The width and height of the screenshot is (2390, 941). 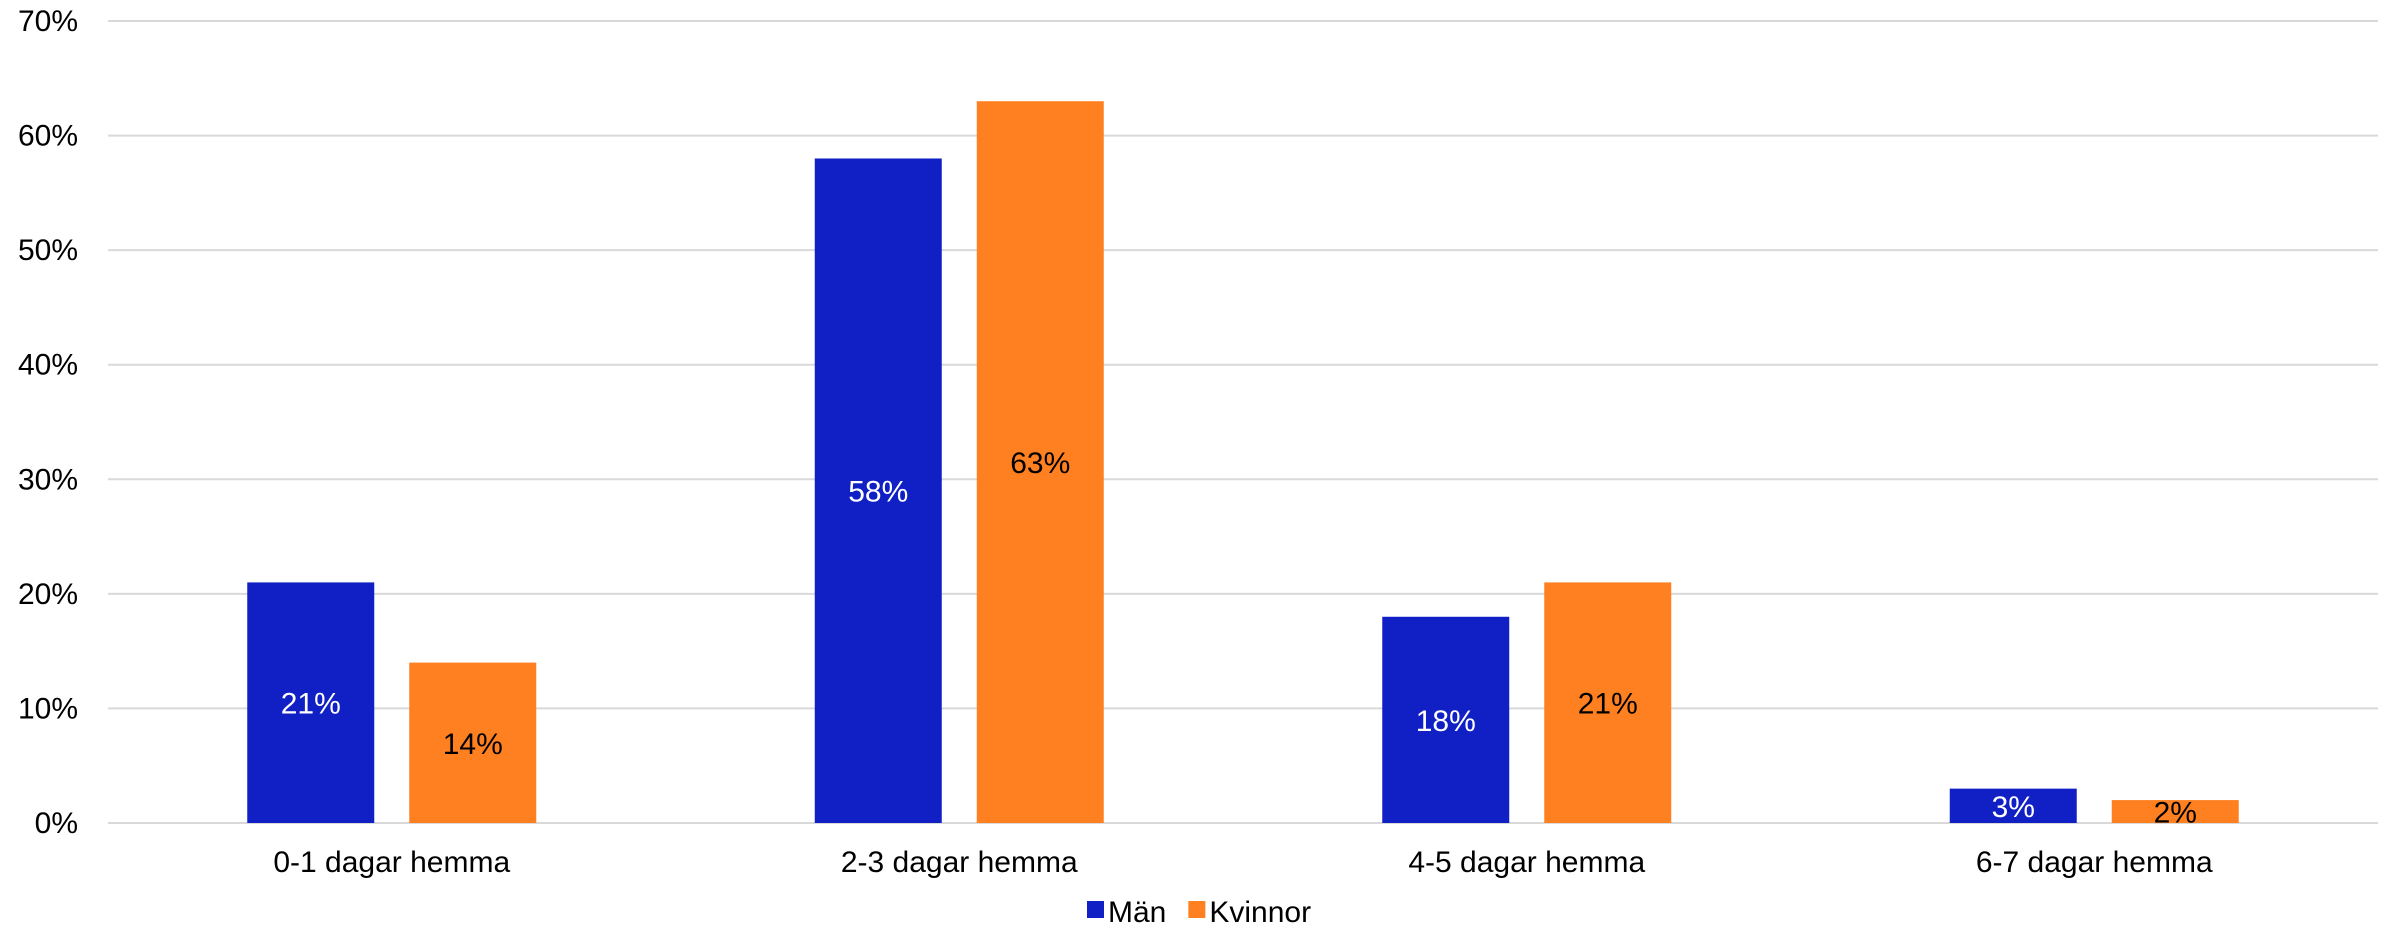 What do you see at coordinates (48, 594) in the screenshot?
I see `y-tick-label: 20%` at bounding box center [48, 594].